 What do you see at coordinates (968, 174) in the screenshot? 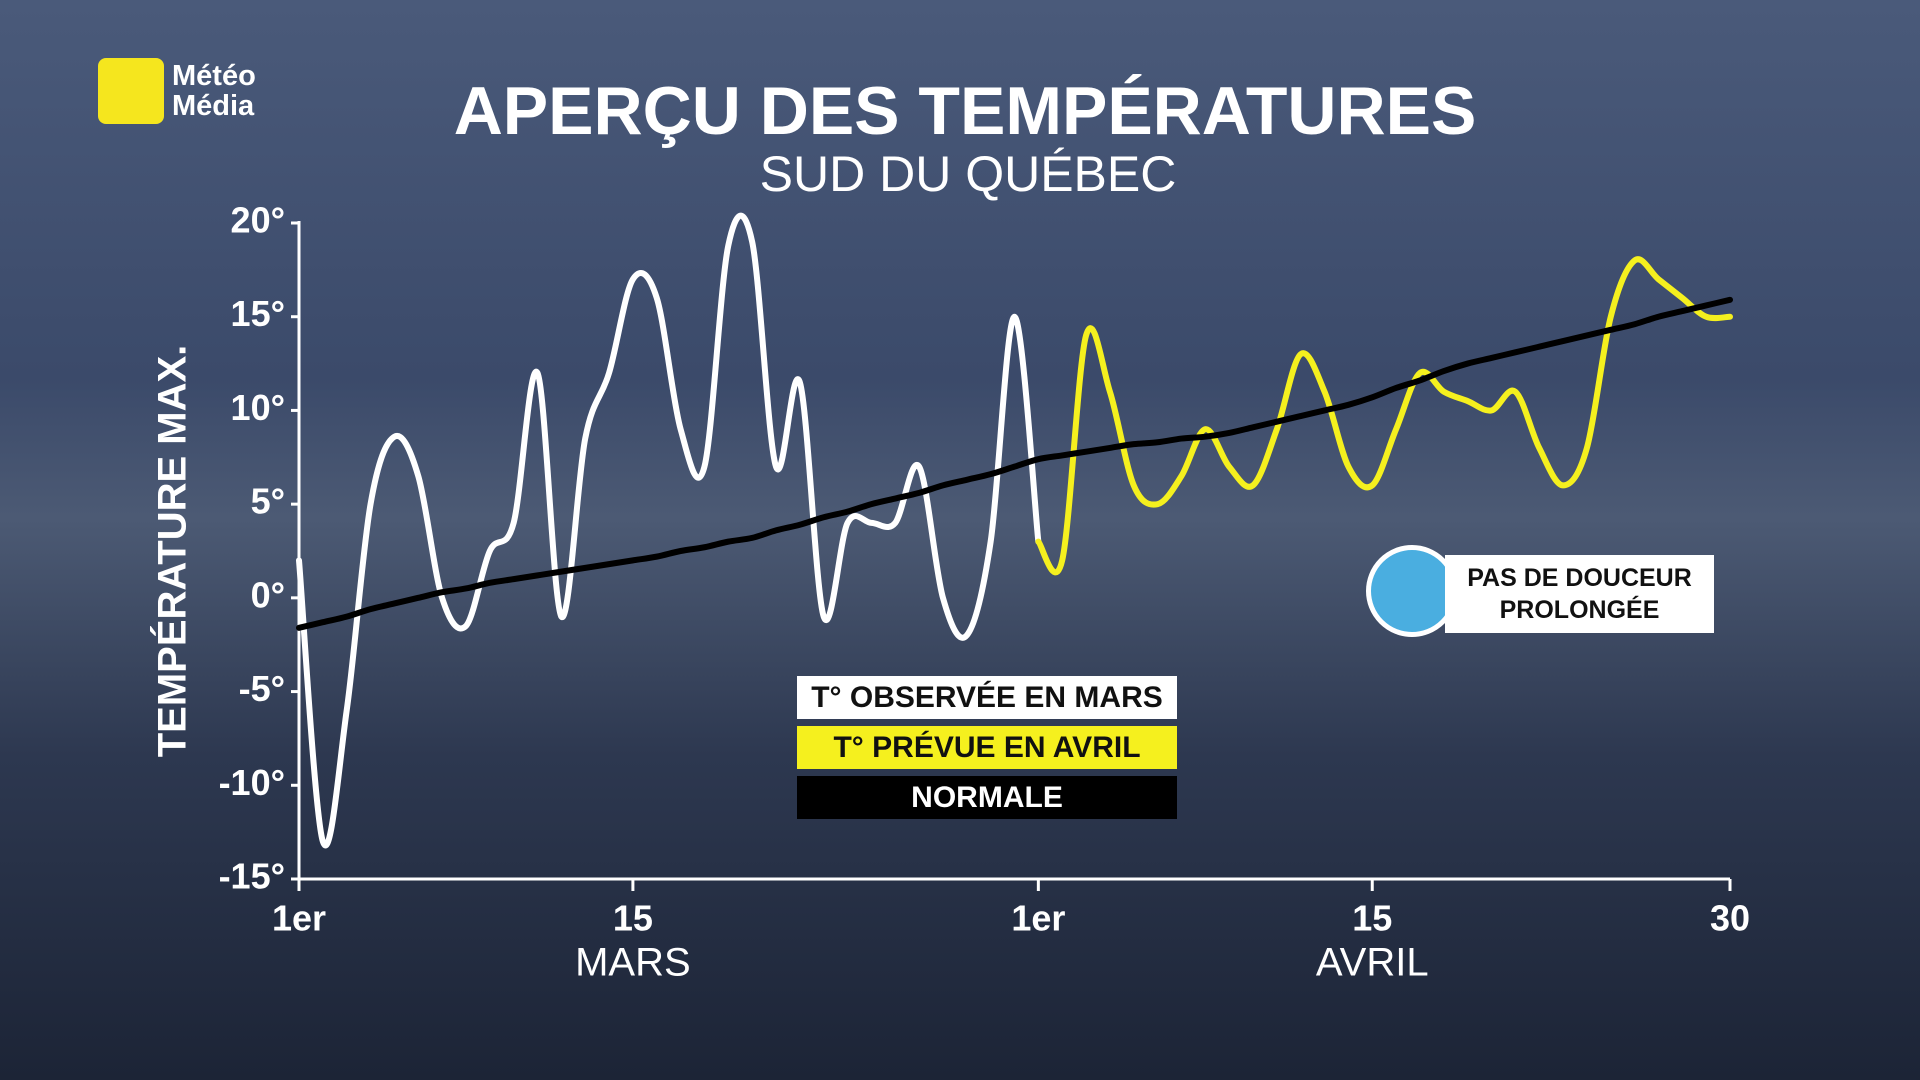
I see `chart-subtitle: SUD DU QUÉBEC` at bounding box center [968, 174].